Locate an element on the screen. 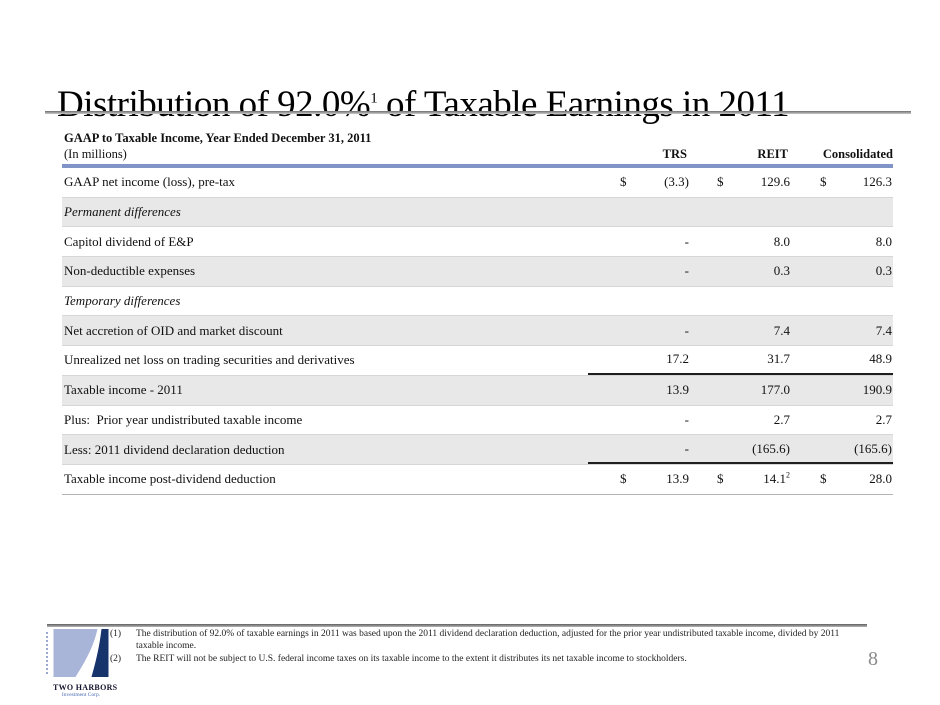 Image resolution: width=940 pixels, height=705 pixels. cell-trs: 17.2 is located at coordinates (639, 360).